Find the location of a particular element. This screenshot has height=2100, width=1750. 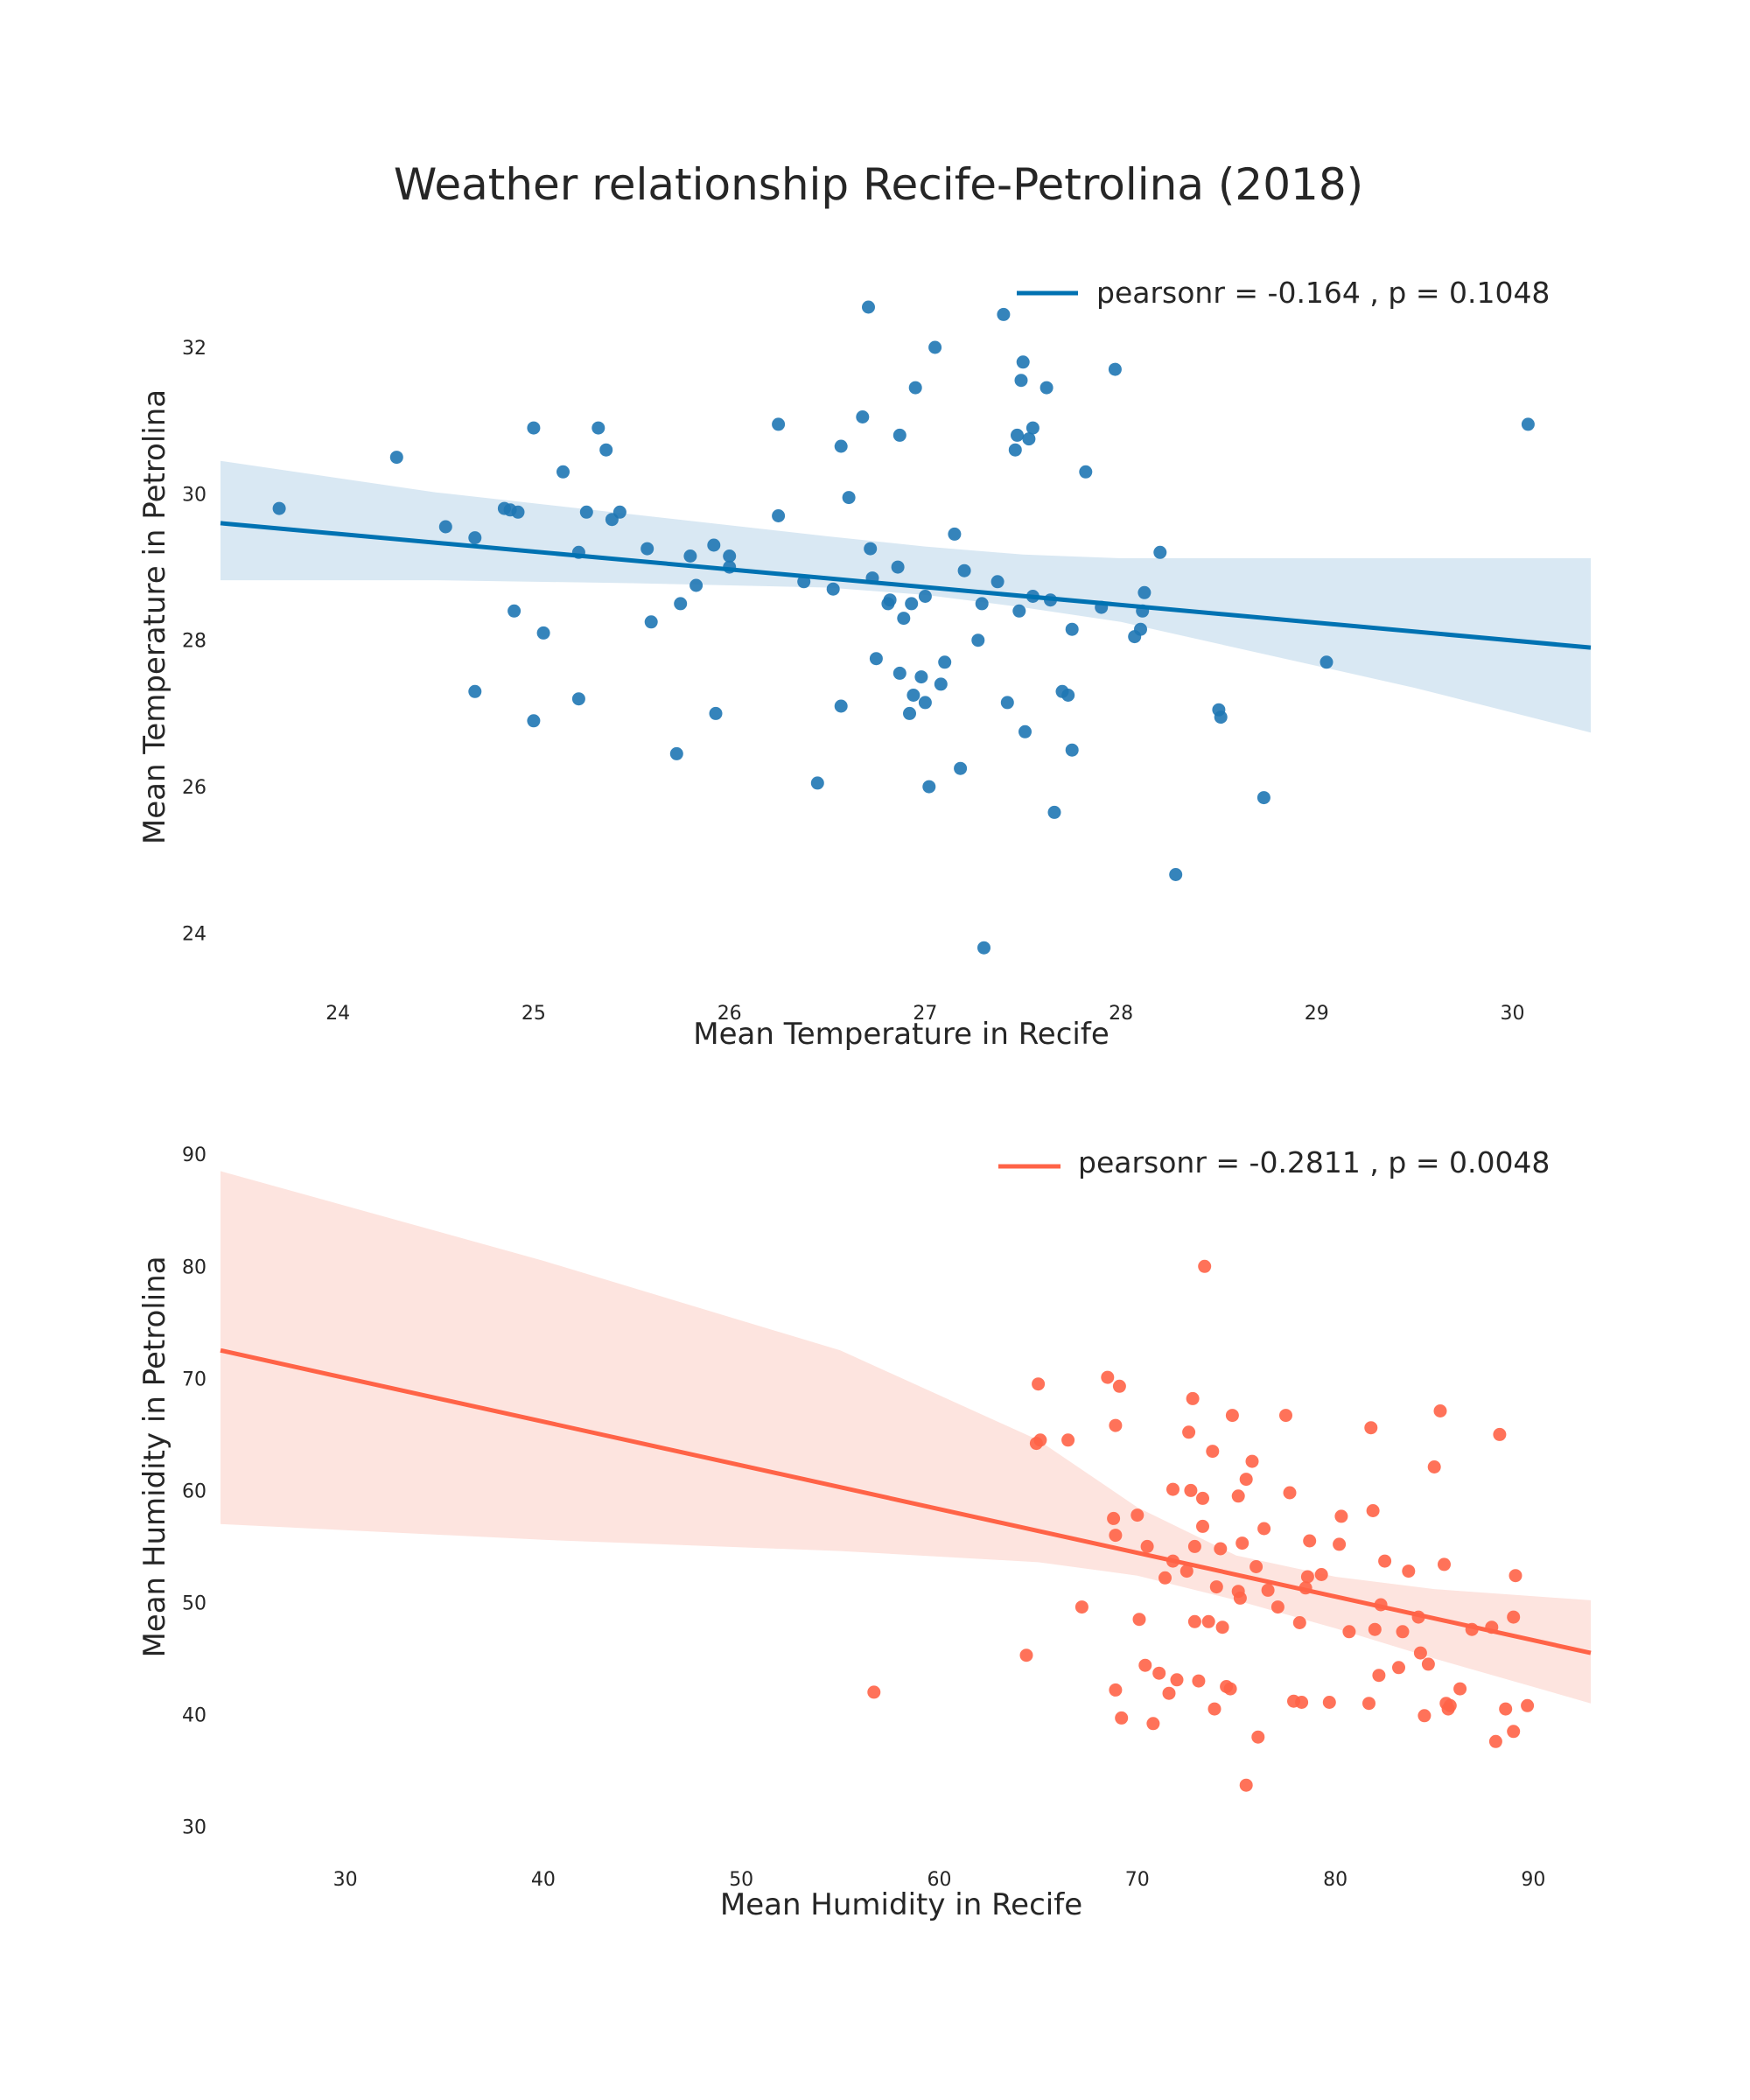

y-tick-label: 26 is located at coordinates (194, 788).